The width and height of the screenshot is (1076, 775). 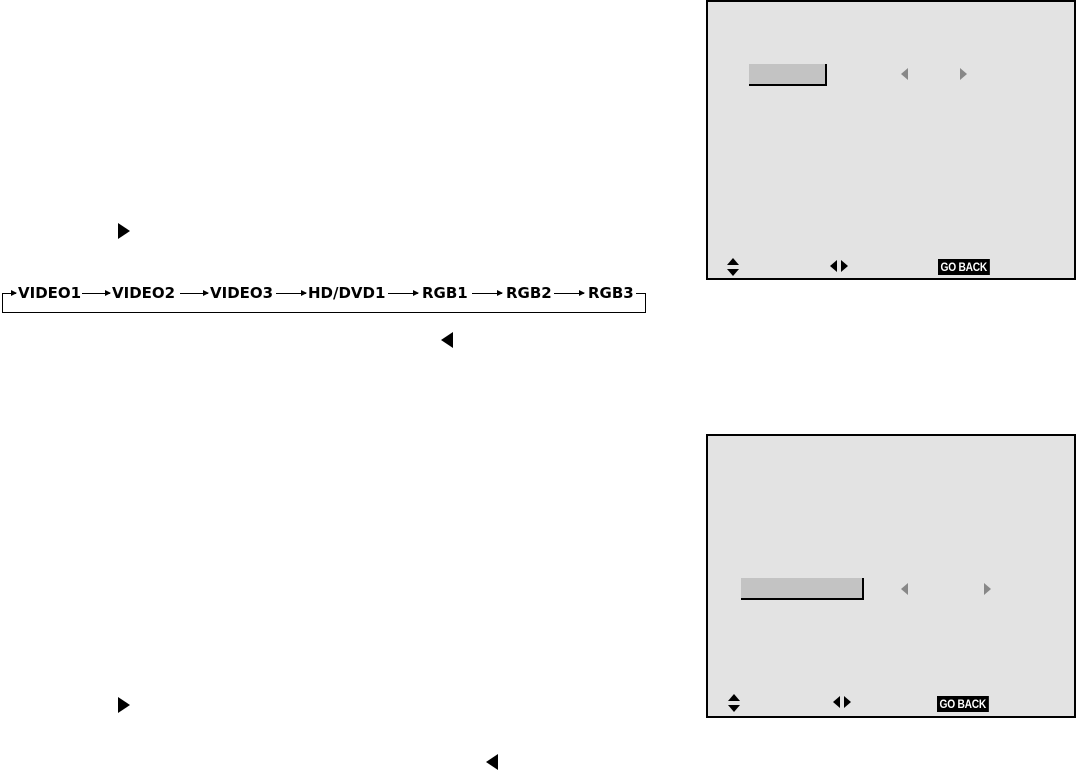 What do you see at coordinates (144, 293) in the screenshot?
I see `cycle-item-video2: VIDEO2` at bounding box center [144, 293].